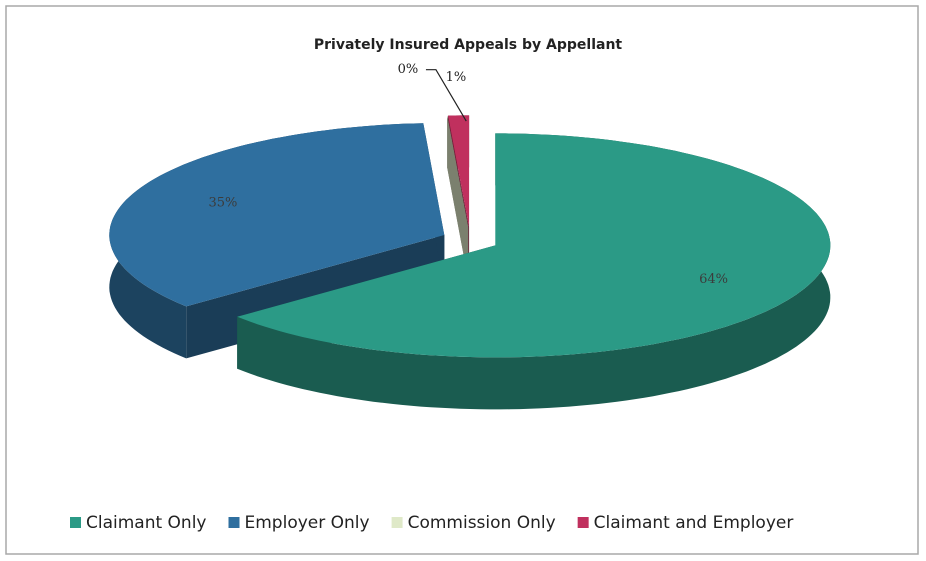 The width and height of the screenshot is (926, 561). Describe the element at coordinates (307, 523) in the screenshot. I see `legend-label: Employer Only` at that location.